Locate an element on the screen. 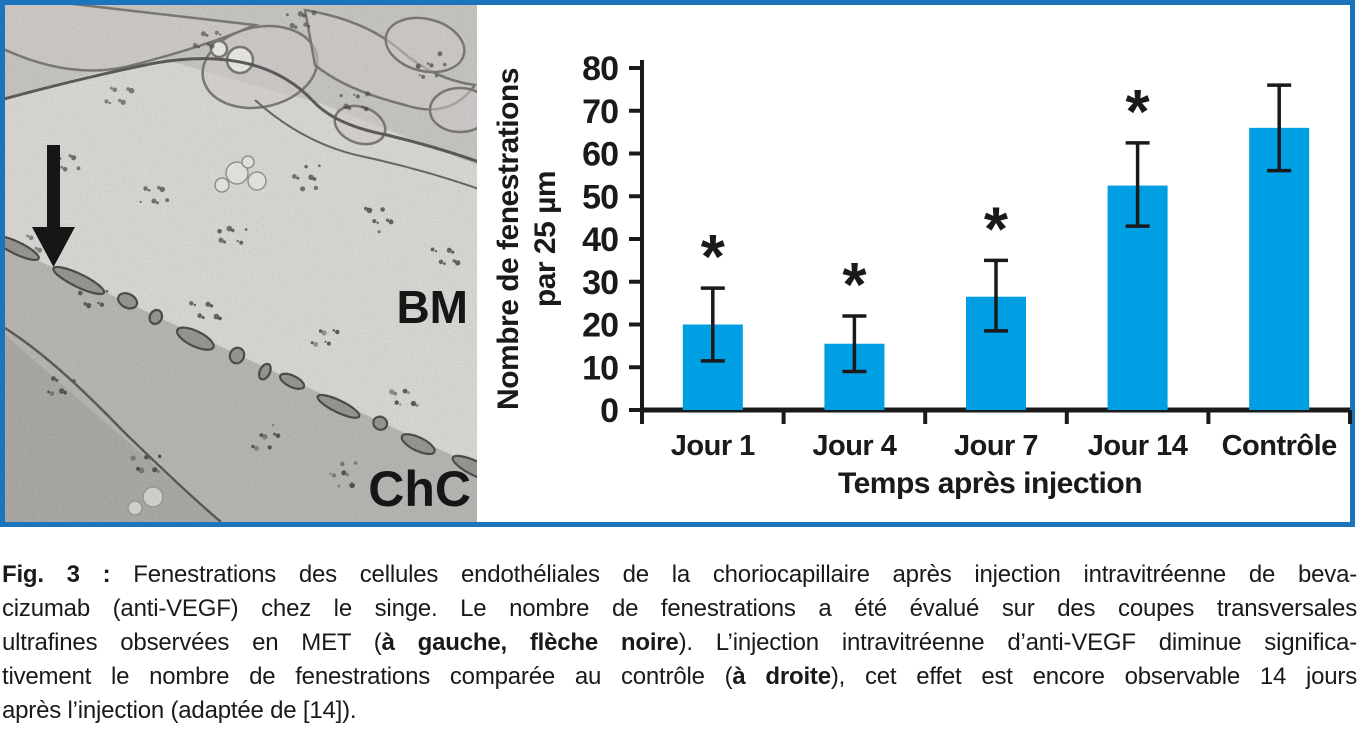 The width and height of the screenshot is (1359, 735). y-axis-title-line1: Nombre de fenestrations is located at coordinates (508, 239).